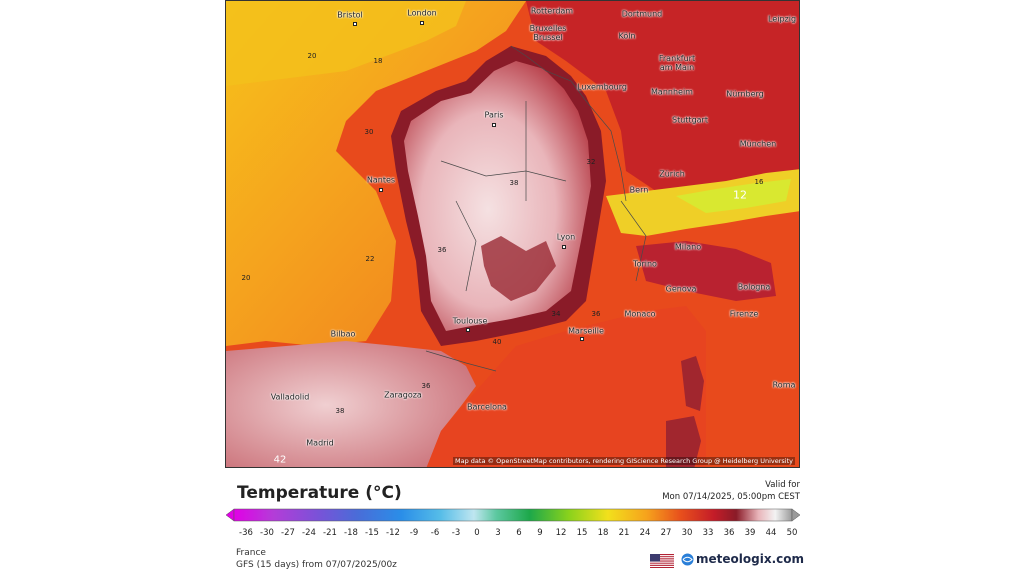 Image resolution: width=1024 pixels, height=576 pixels. I want to click on colorbar-tick-label: 39, so click(750, 533).